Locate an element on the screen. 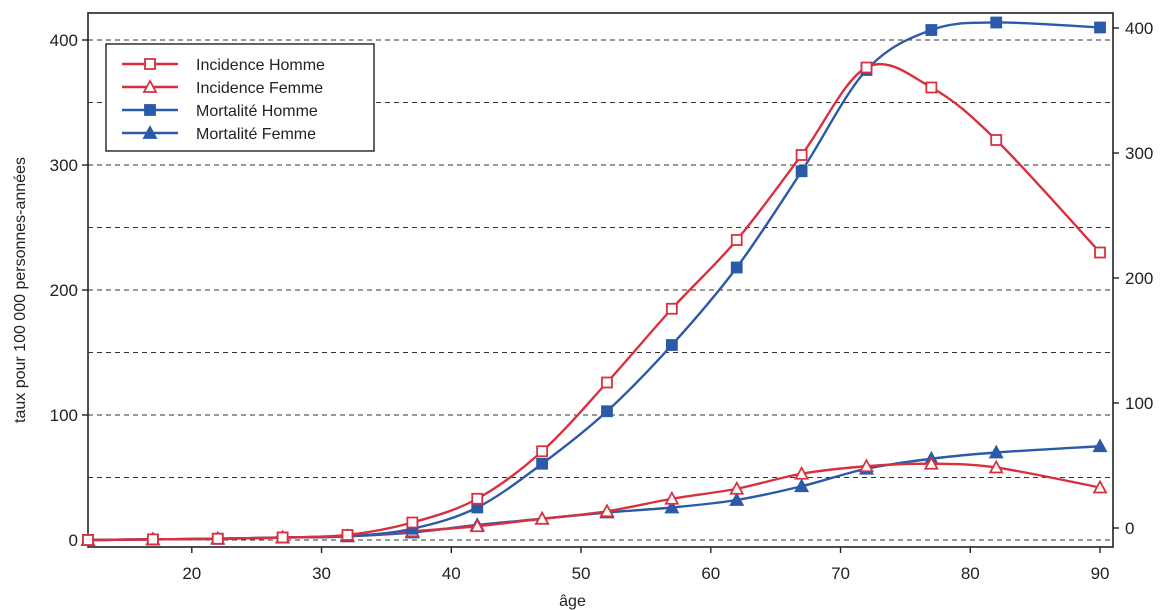 The width and height of the screenshot is (1171, 610). legend-label: Incidence Homme is located at coordinates (260, 65).